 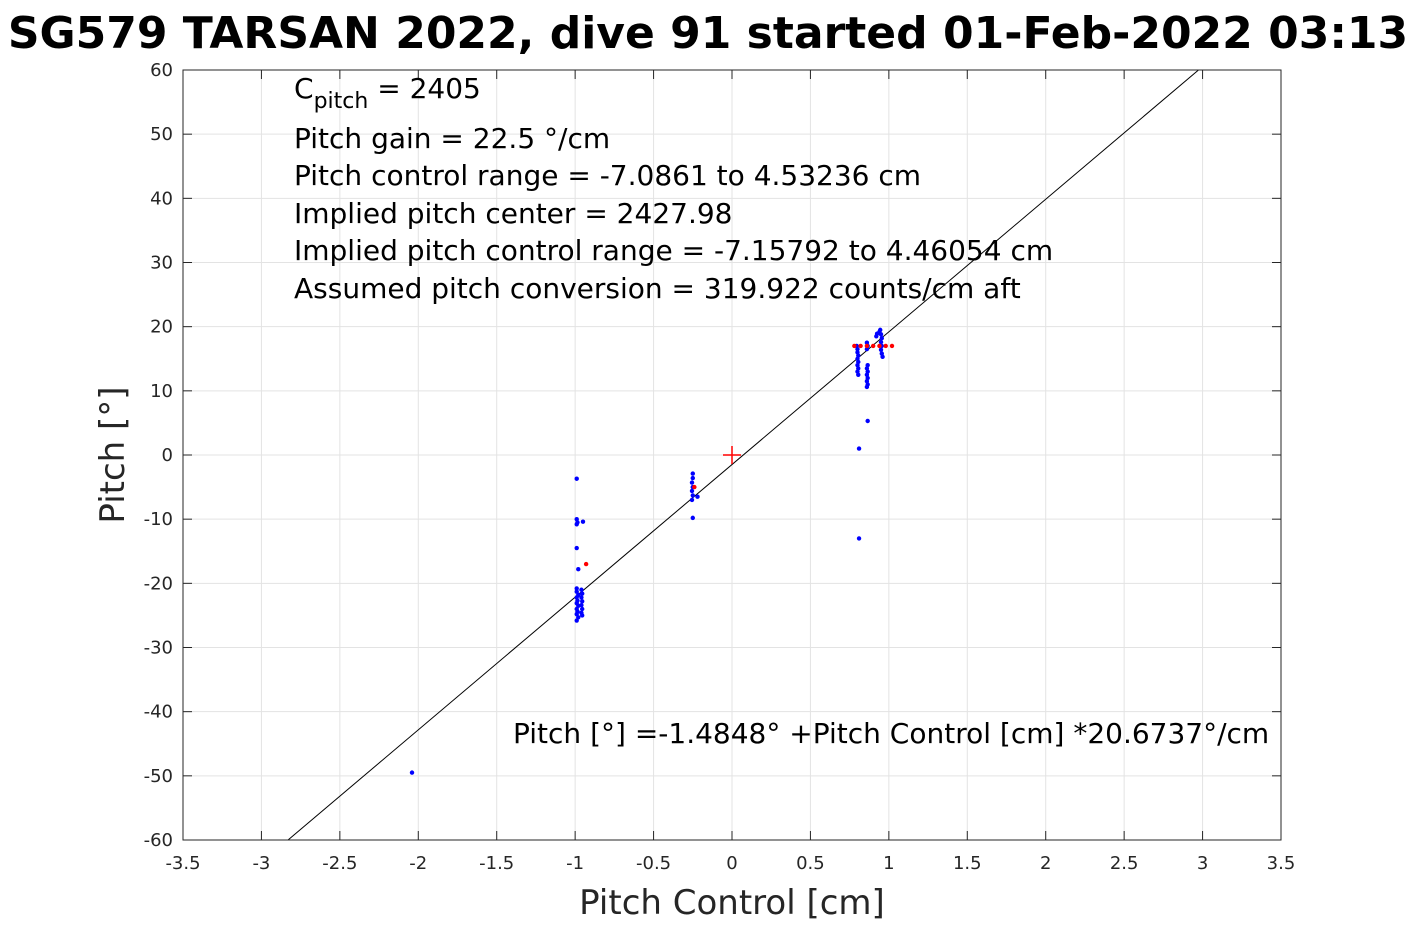 I want to click on y-tick-label: 0, so click(x=167, y=455).